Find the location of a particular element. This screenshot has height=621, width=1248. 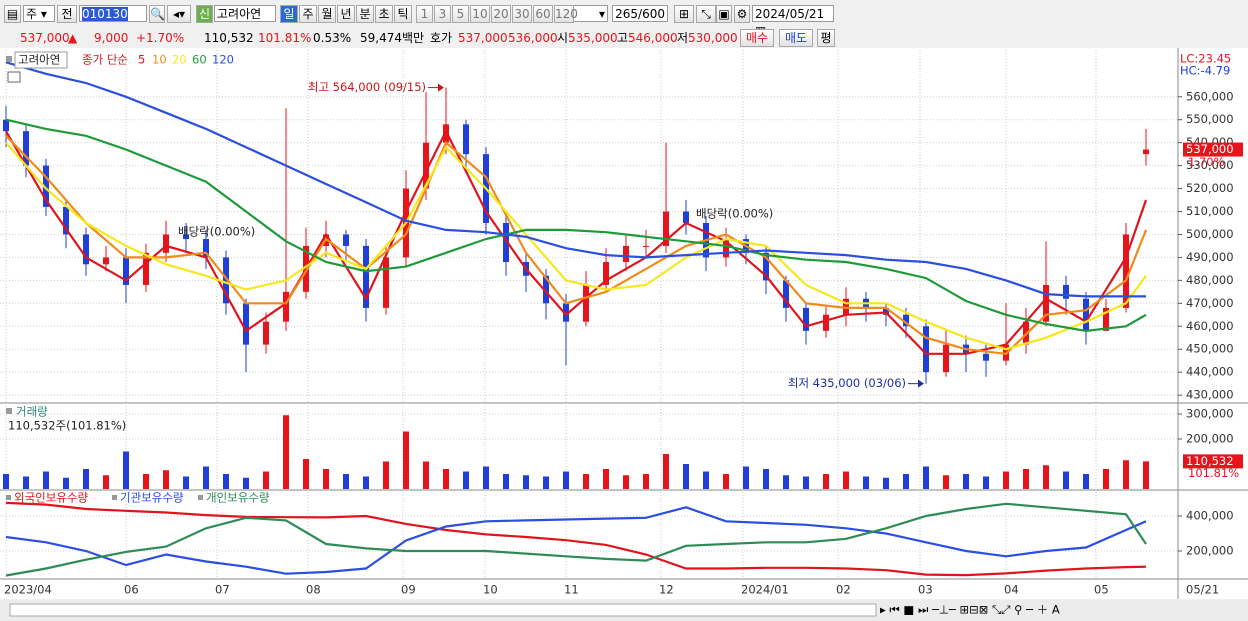

date: 2024/05/21 is located at coordinates (790, 14).